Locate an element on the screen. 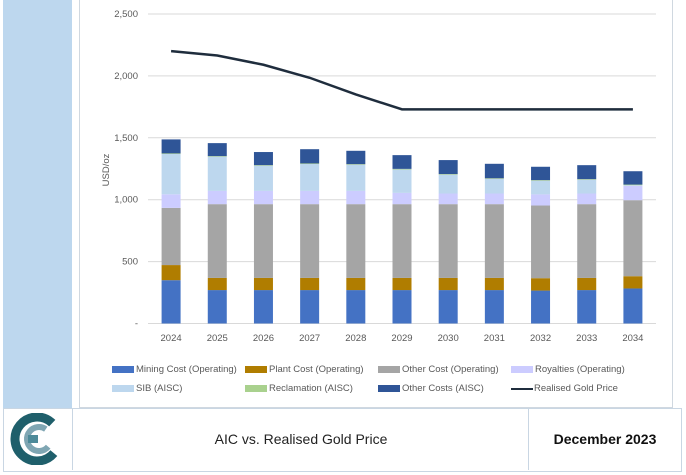  x-tick-label: 2024 is located at coordinates (171, 338).